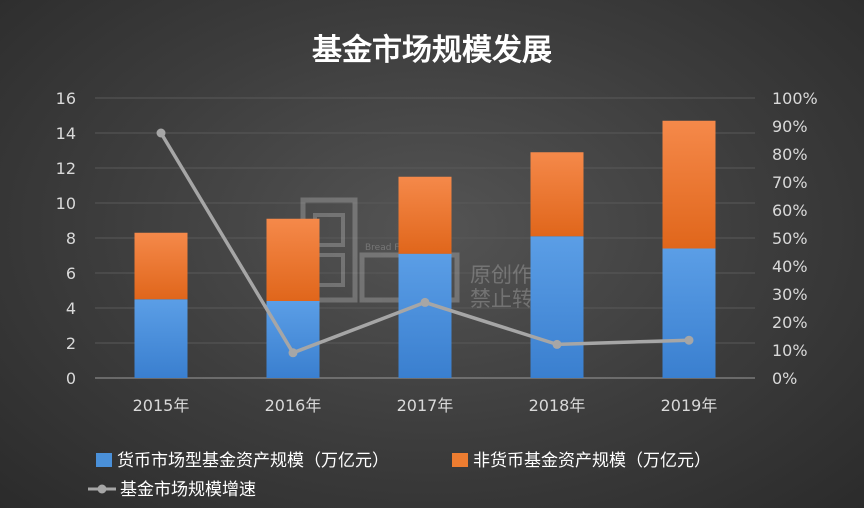 The height and width of the screenshot is (508, 864). Describe the element at coordinates (460, 460) in the screenshot. I see `legend-swatch-non-money` at that location.